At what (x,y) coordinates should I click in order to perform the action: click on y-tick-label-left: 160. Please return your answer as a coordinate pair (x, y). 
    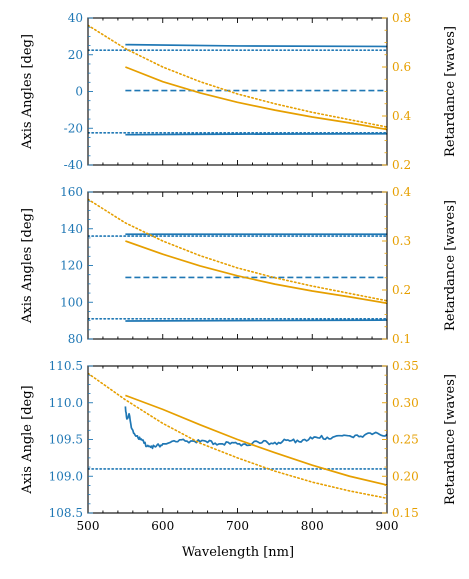
    Looking at the image, I should click on (71, 192).